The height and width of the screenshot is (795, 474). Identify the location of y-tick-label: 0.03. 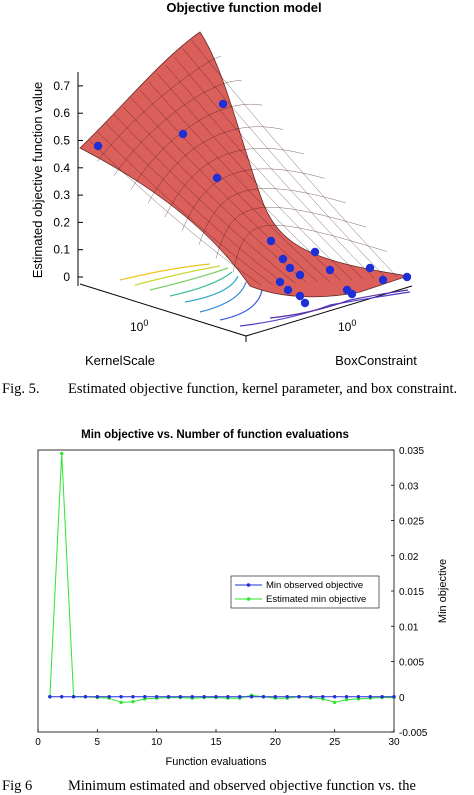
(409, 486).